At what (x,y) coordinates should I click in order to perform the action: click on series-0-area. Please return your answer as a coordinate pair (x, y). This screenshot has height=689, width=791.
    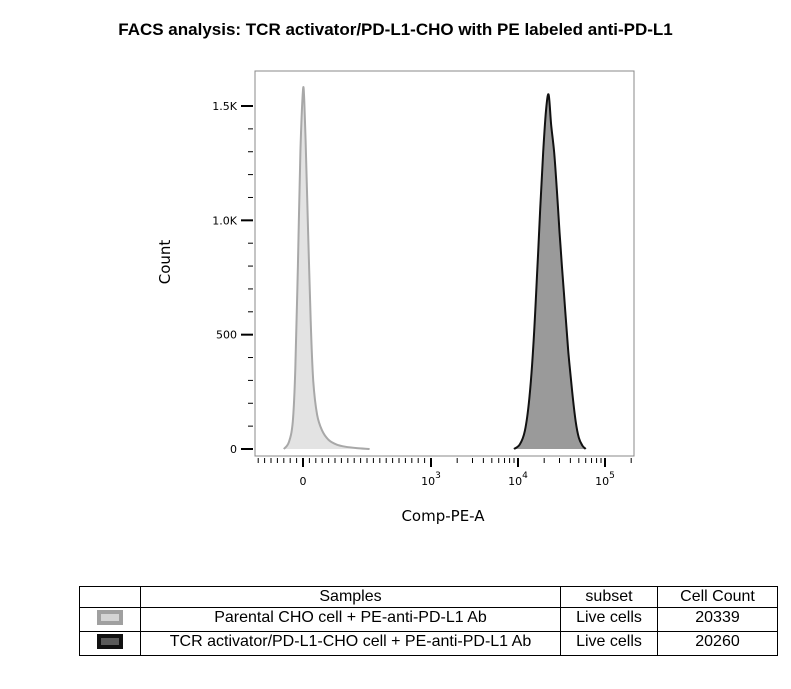
    Looking at the image, I should click on (326, 268).